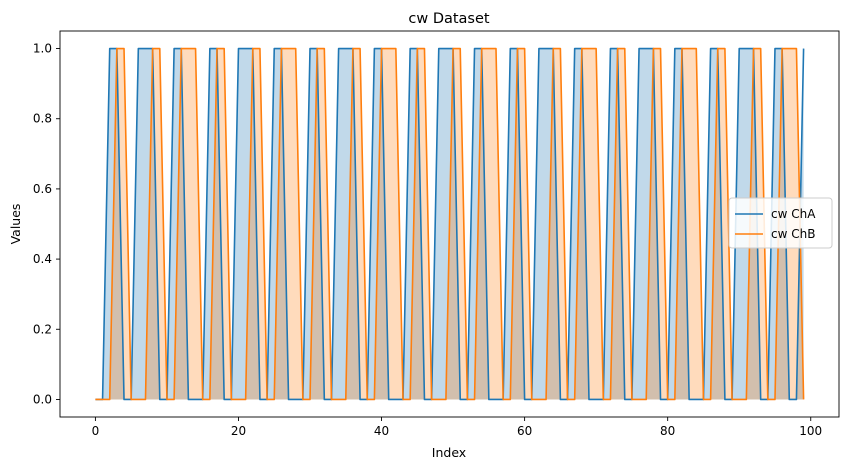 The height and width of the screenshot is (474, 846). I want to click on x-tick-label: 40, so click(381, 431).